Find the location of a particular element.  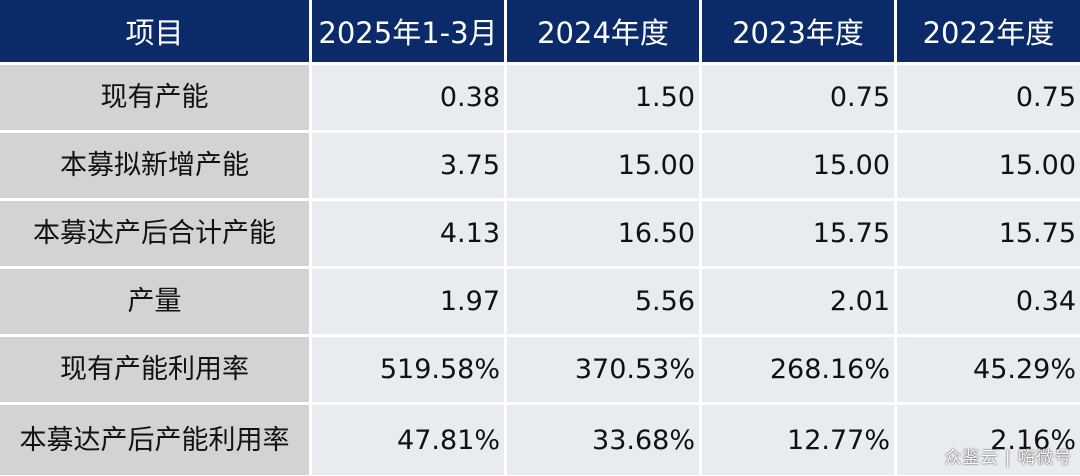

table-cell: 1.50 is located at coordinates (604, 99).